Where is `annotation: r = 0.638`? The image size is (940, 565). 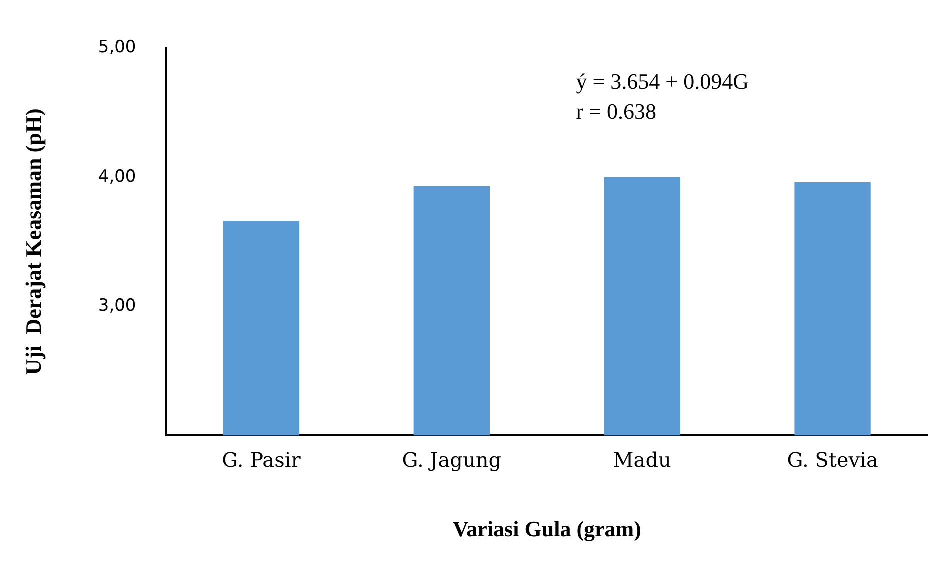
annotation: r = 0.638 is located at coordinates (616, 111).